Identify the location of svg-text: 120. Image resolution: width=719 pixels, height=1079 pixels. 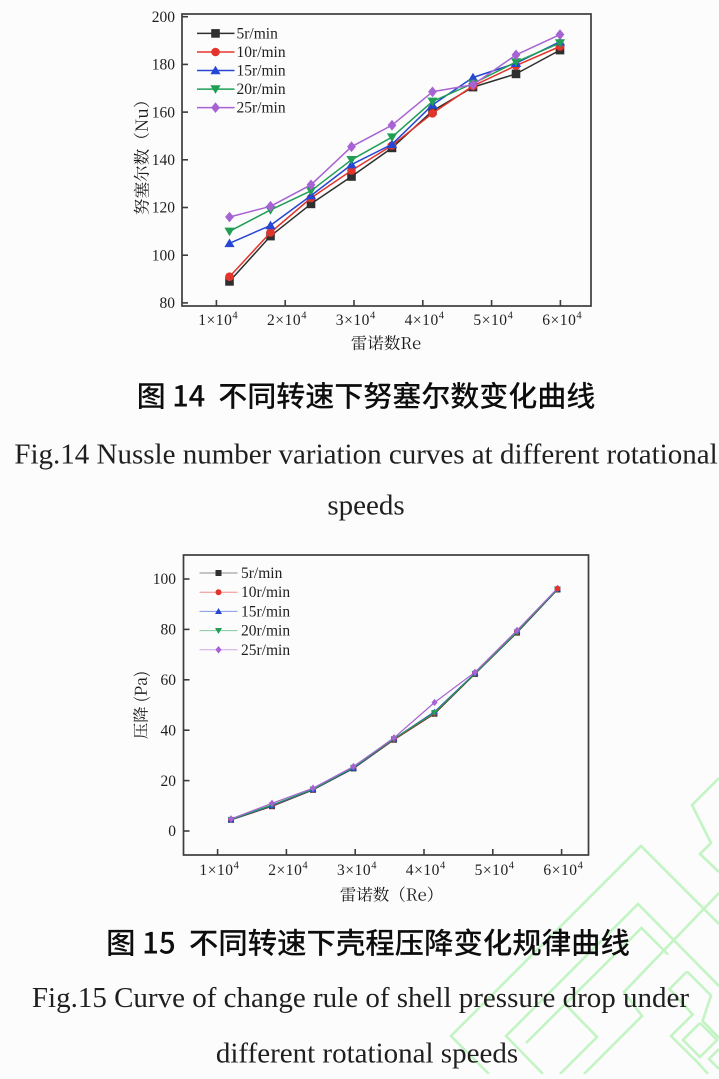
(164, 208).